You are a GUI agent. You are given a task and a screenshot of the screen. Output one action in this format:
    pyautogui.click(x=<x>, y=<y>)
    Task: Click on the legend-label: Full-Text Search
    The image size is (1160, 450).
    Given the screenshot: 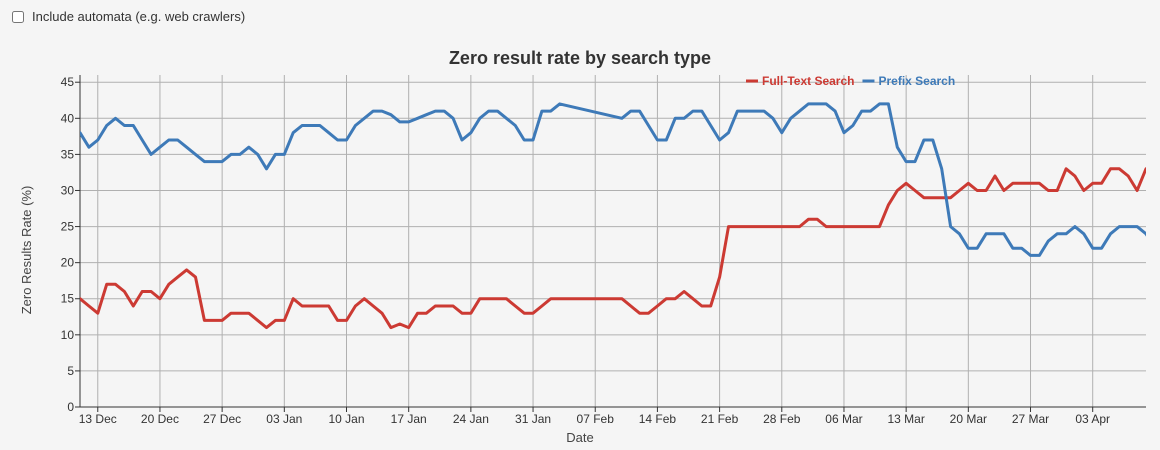 What is the action you would take?
    pyautogui.click(x=808, y=81)
    